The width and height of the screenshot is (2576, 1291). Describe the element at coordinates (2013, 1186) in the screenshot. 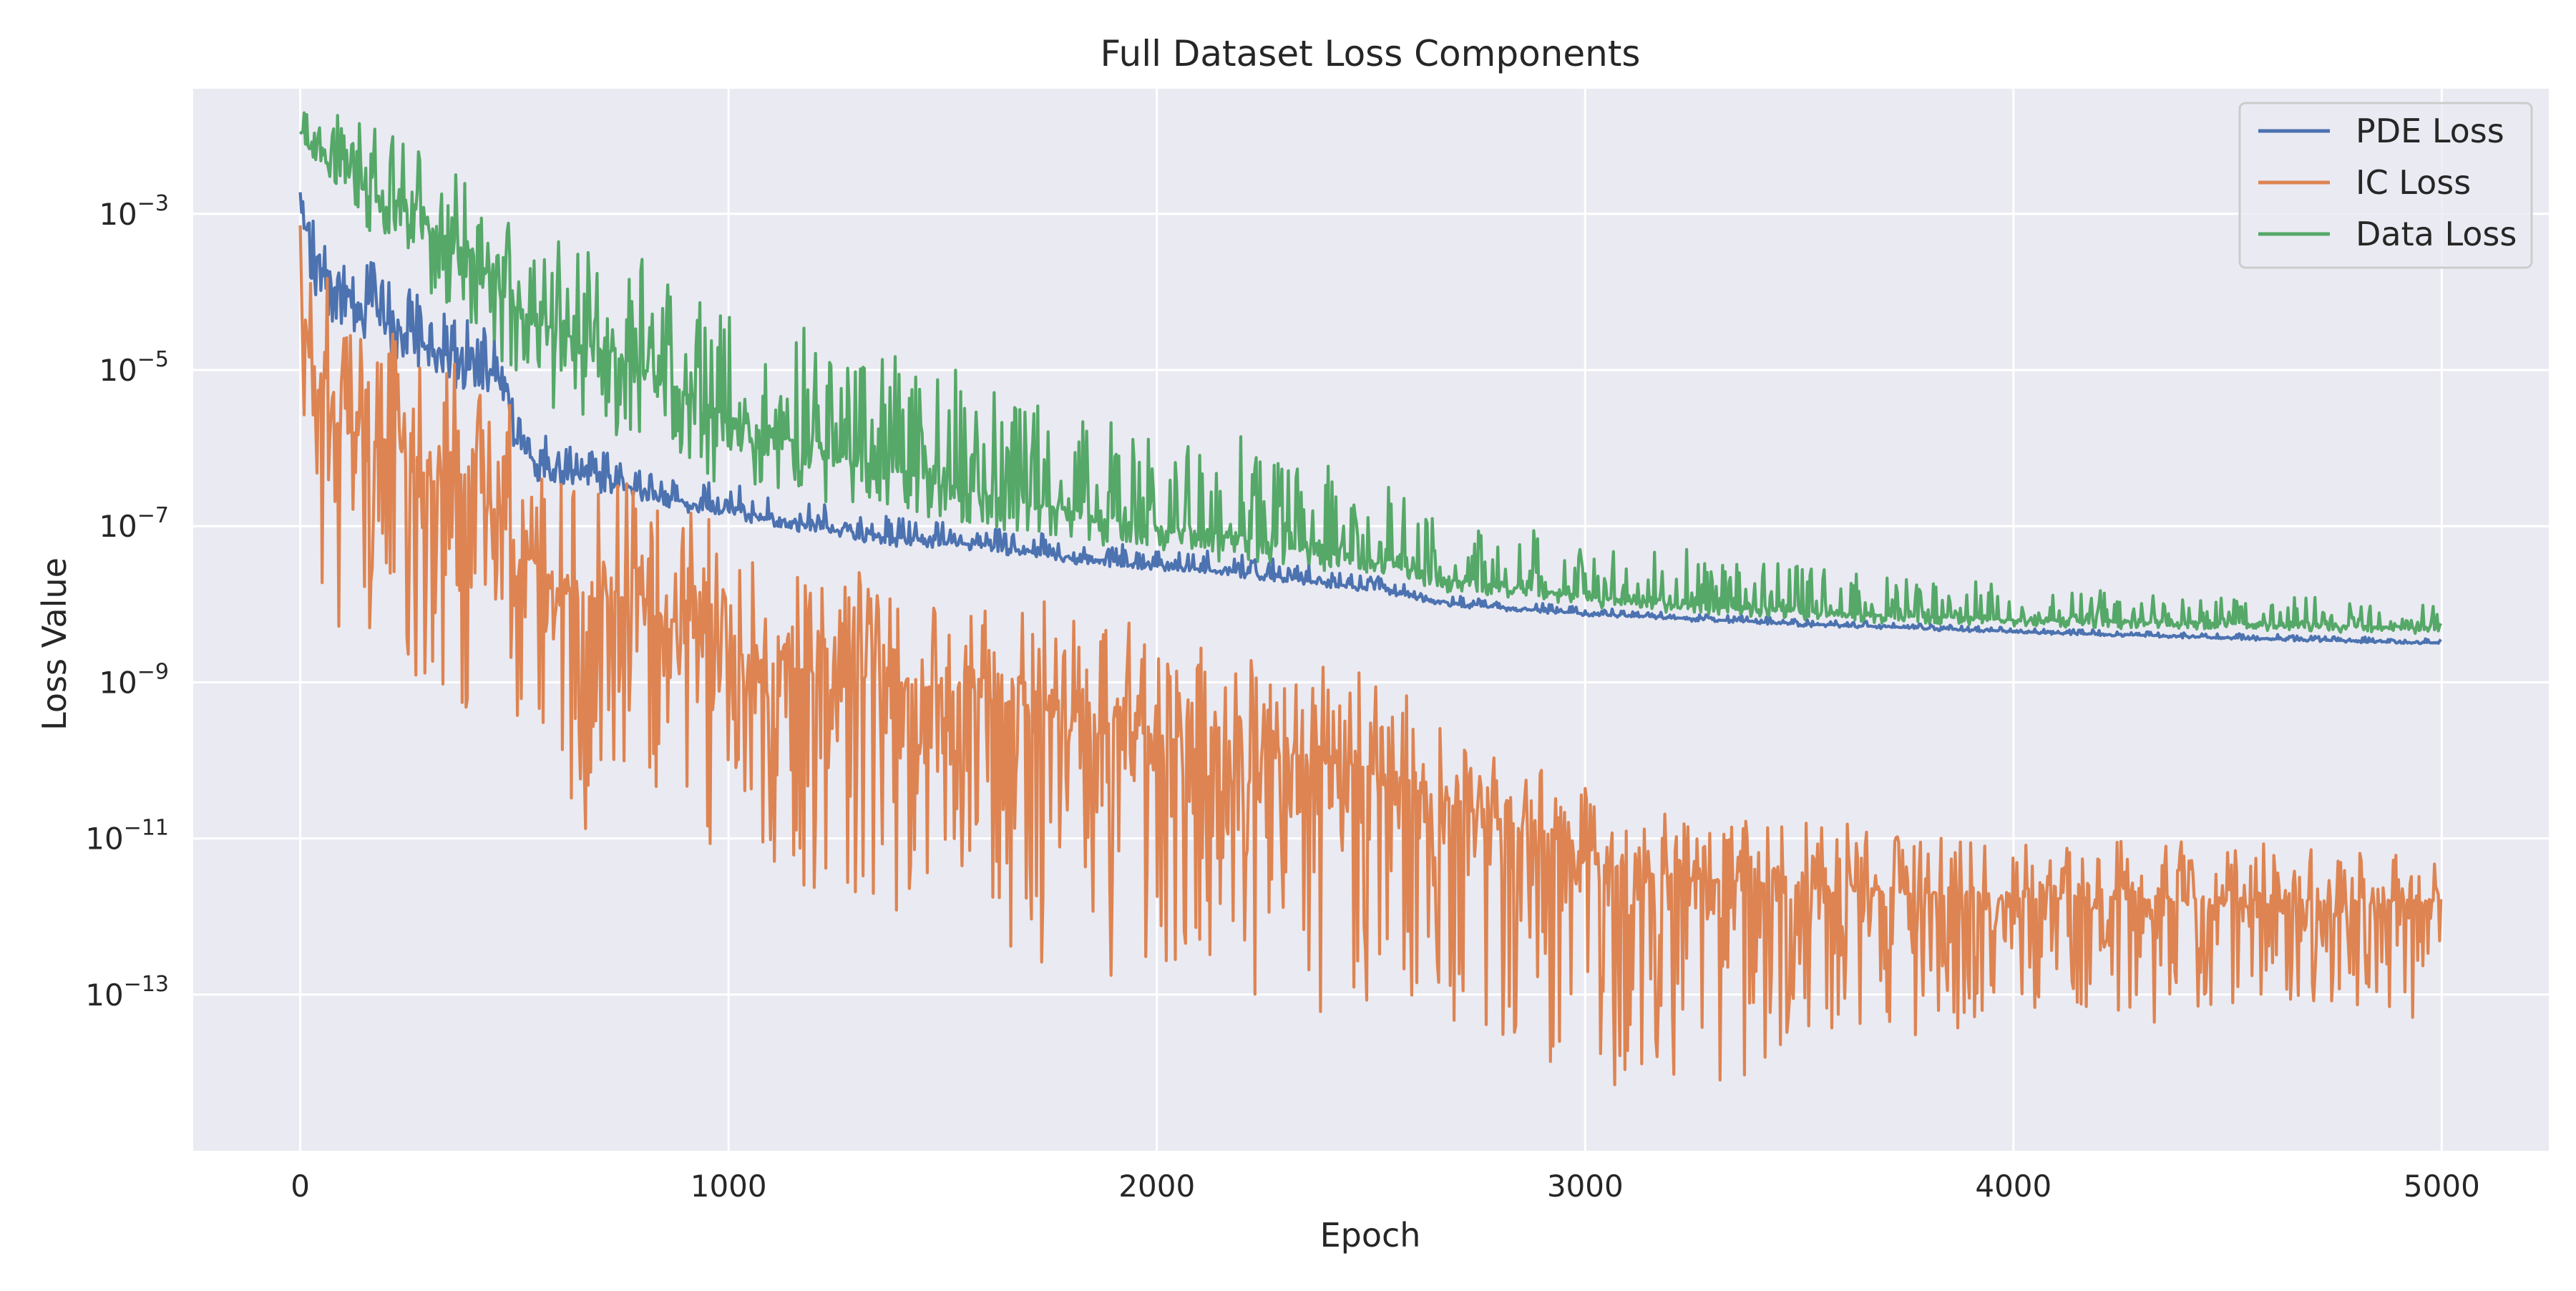

I see `x-tick-label: 4000` at that location.